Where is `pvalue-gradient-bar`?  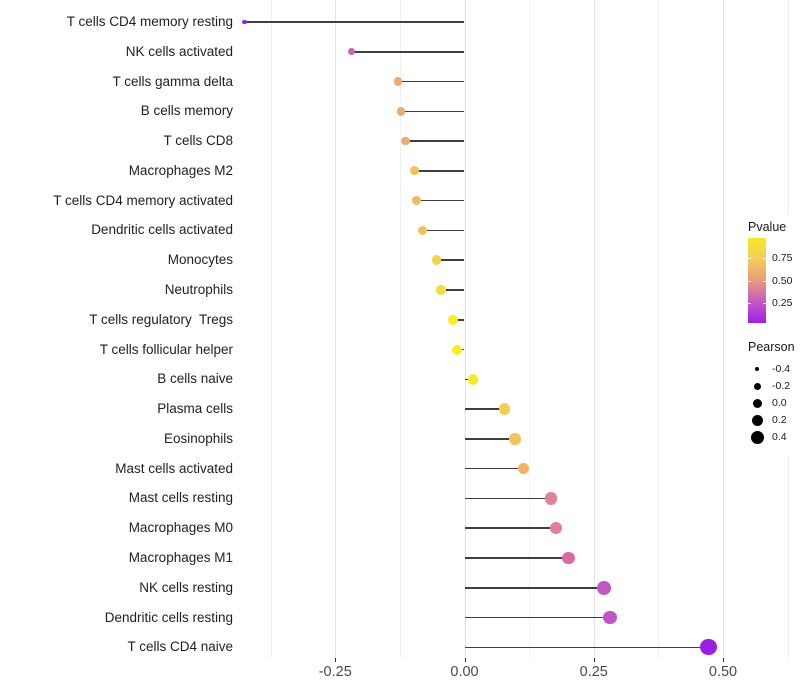
pvalue-gradient-bar is located at coordinates (757, 280).